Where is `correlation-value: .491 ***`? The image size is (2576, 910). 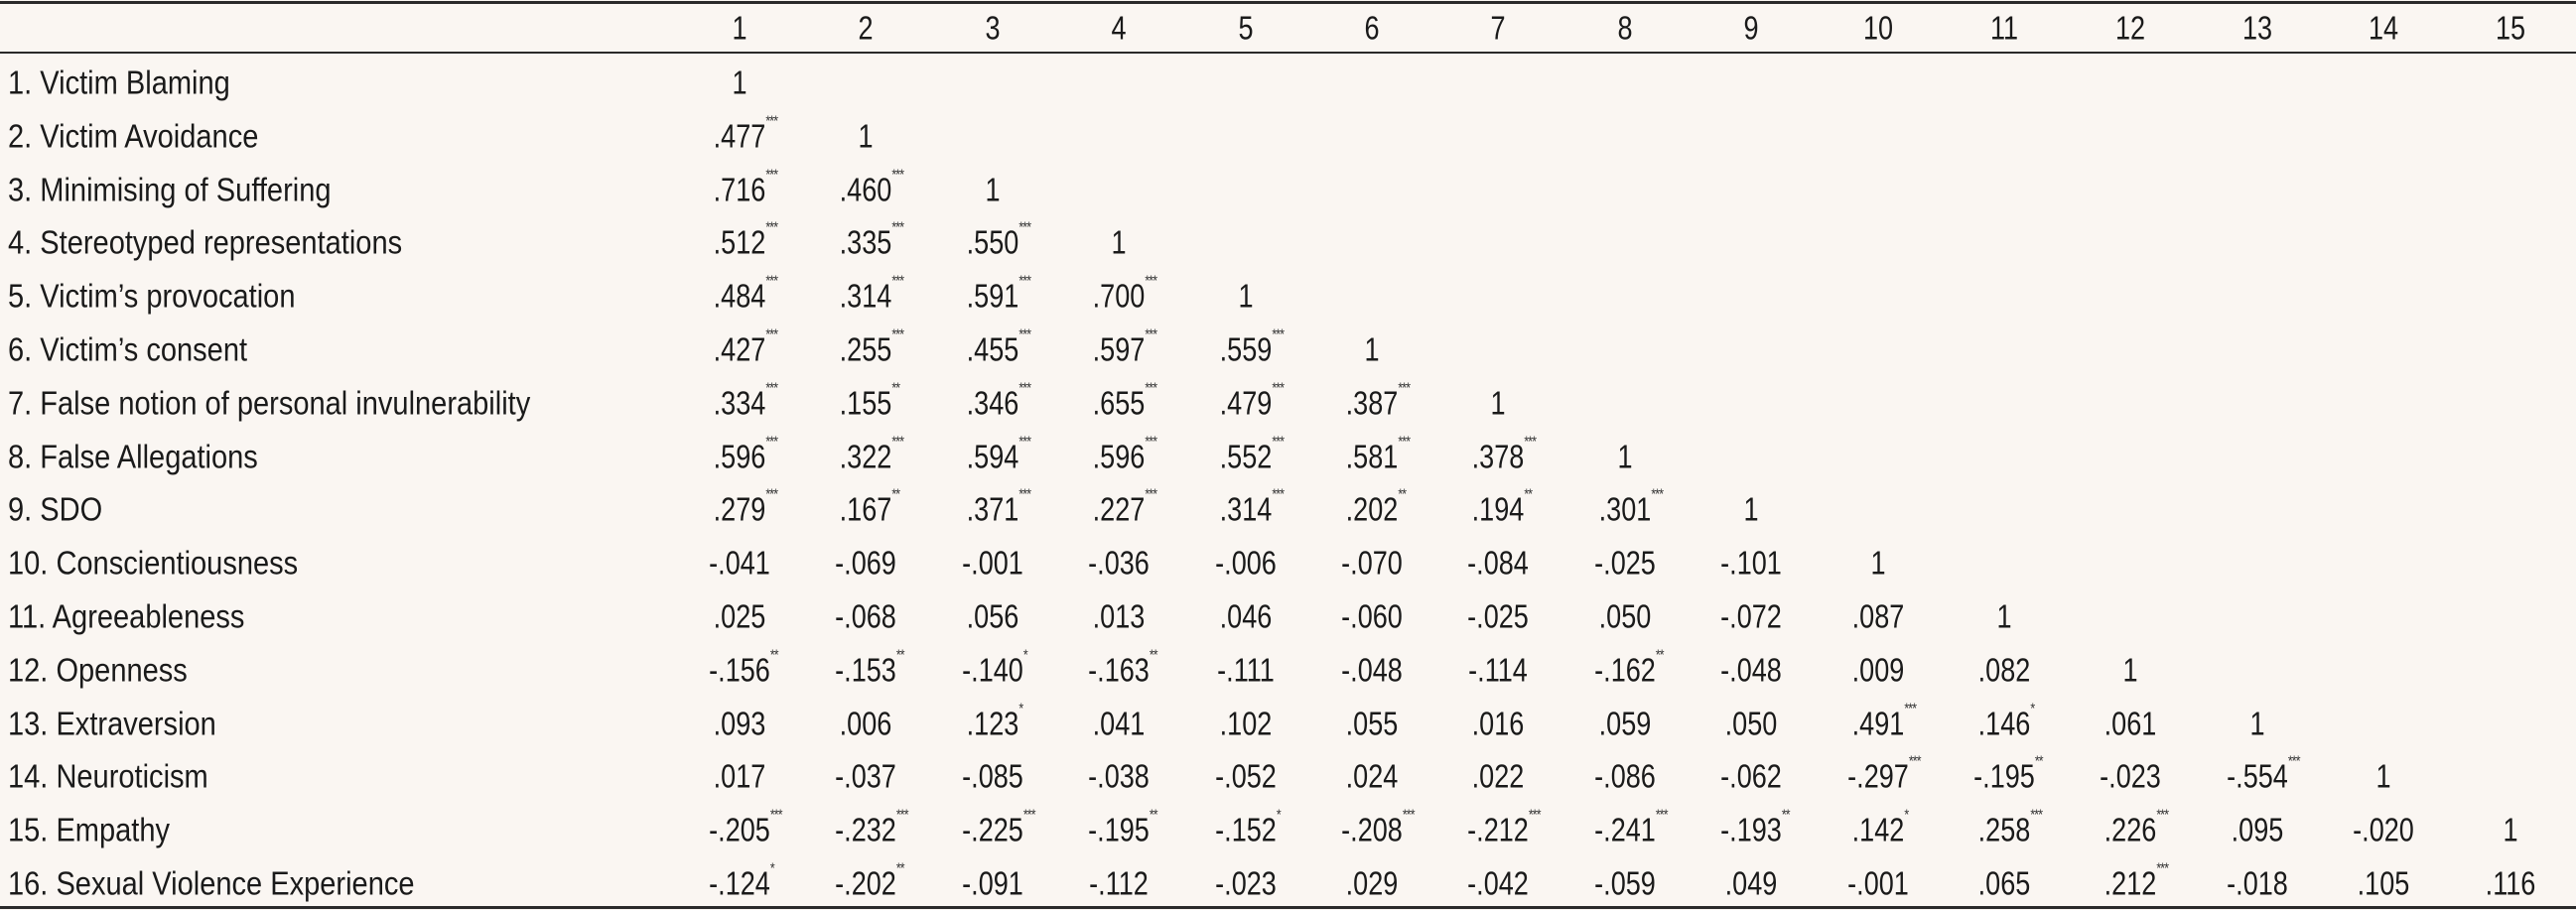
correlation-value: .491 *** is located at coordinates (1883, 721).